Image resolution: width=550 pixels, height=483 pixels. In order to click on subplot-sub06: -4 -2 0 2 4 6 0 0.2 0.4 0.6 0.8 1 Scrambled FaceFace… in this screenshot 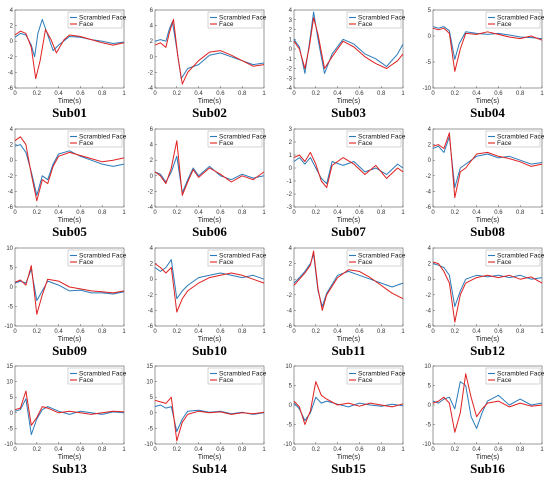, I will do `click(207, 183)`.